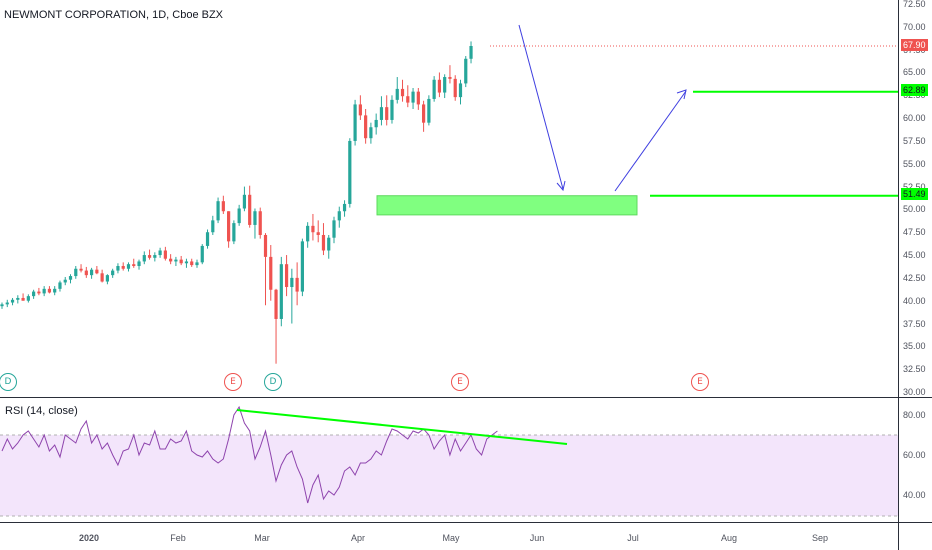  Describe the element at coordinates (914, 140) in the screenshot. I see `price-axis-tick: 57.50` at that location.